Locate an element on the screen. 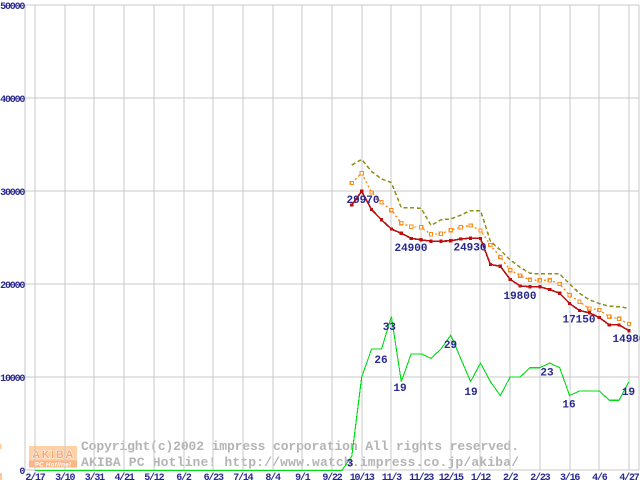 Image resolution: width=640 pixels, height=480 pixels. svg-text: 30000 is located at coordinates (12, 193).